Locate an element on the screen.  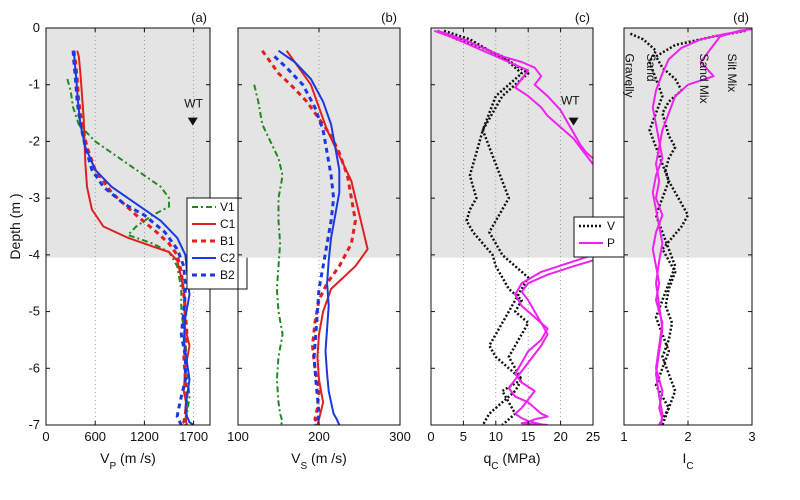
y-tick-label: -6 is located at coordinates (34, 367).